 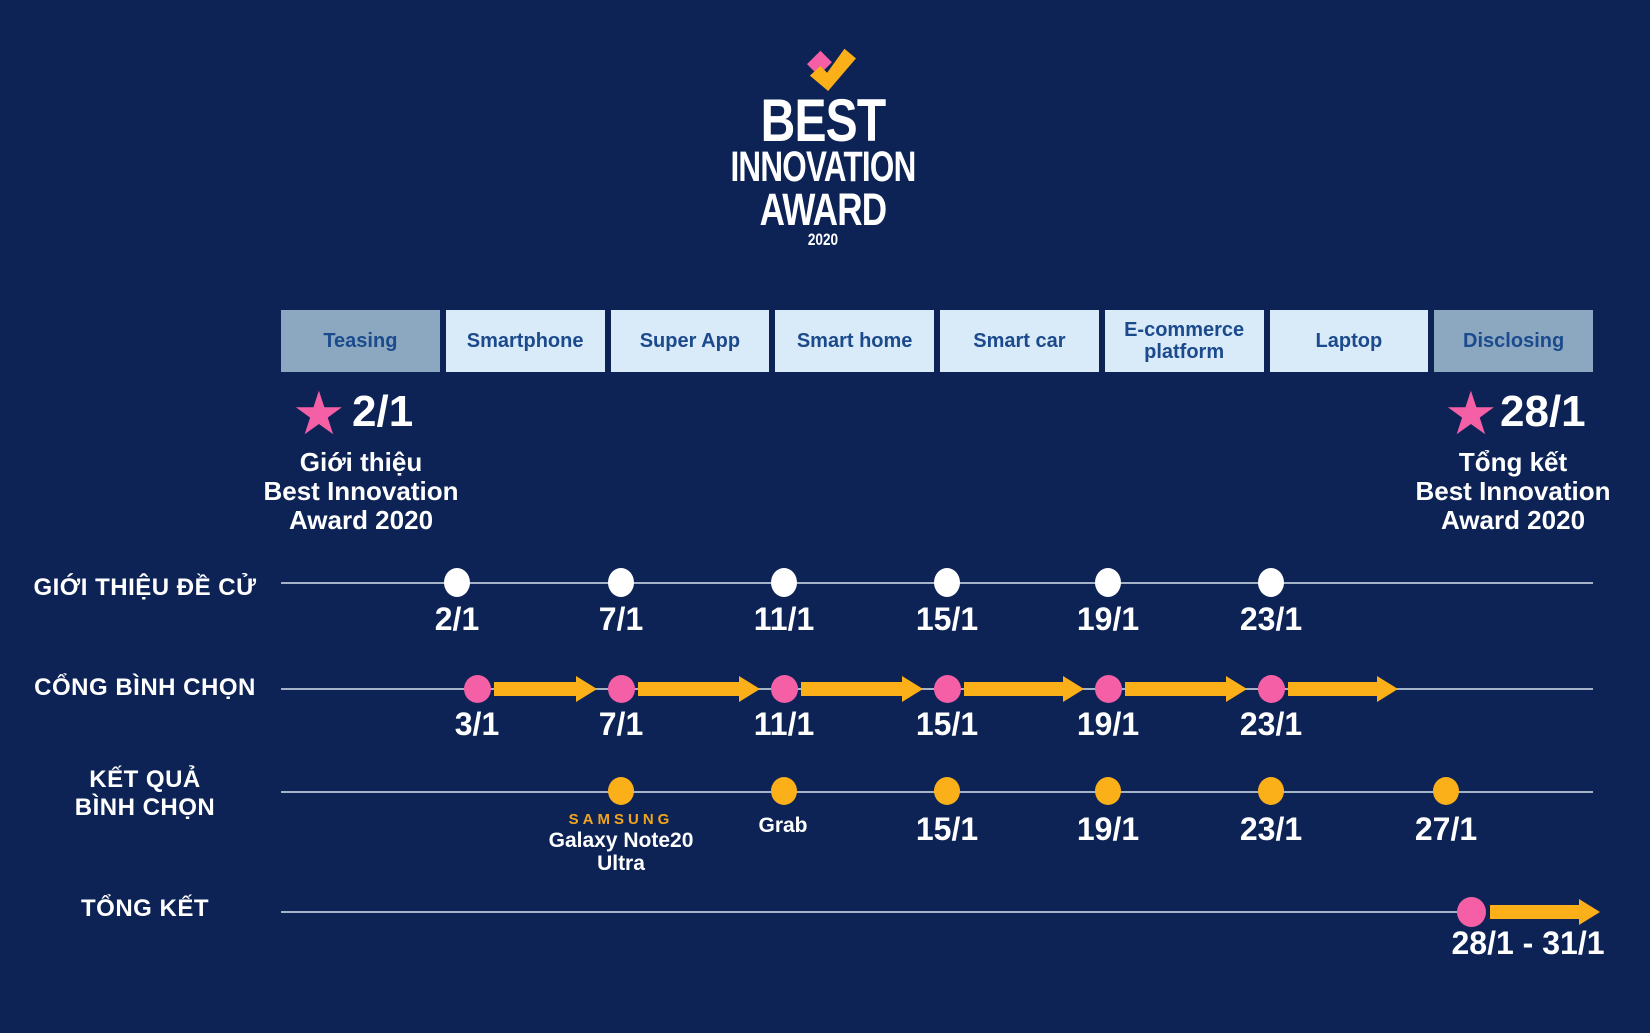 I want to click on winner-grab-name: Grab, so click(x=783, y=825).